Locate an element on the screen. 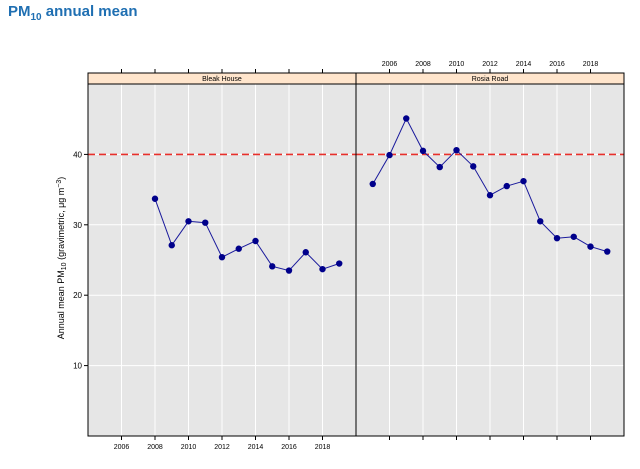  y-tick-label: 20 is located at coordinates (77, 295).